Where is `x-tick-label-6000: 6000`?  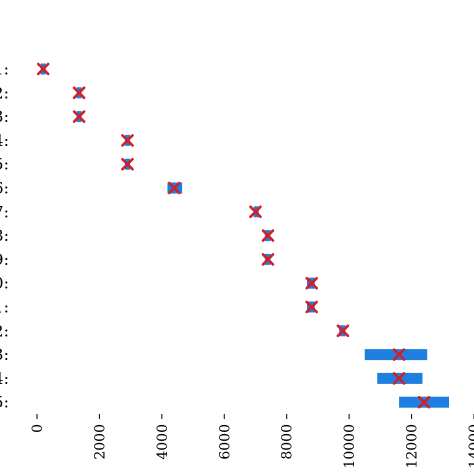 x-tick-label-6000: 6000 is located at coordinates (225, 442).